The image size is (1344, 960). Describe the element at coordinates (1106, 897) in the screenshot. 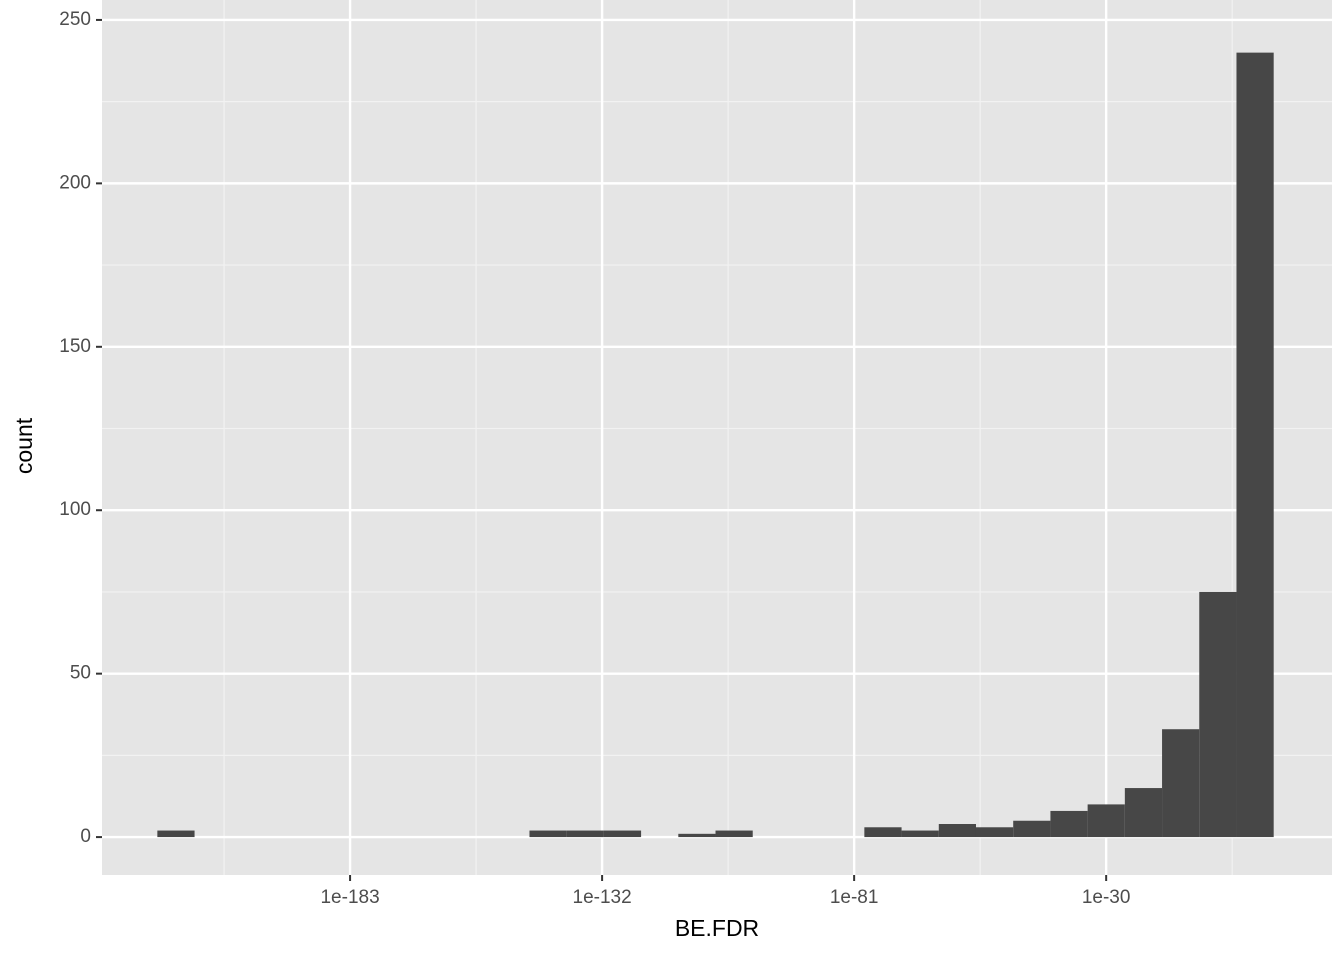

I see `x-tick-label: 1e-30` at that location.